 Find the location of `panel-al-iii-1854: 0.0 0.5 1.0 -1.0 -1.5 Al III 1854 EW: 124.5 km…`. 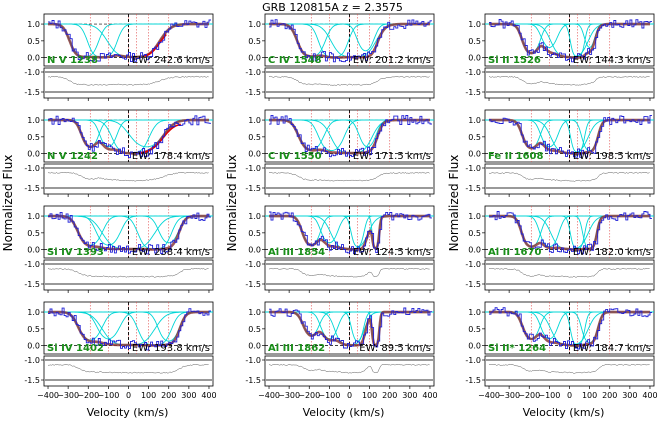

panel-al-iii-1854: 0.0 0.5 1.0 -1.0 -1.5 Al III 1854 EW: 124.5 km… is located at coordinates (340, 249).